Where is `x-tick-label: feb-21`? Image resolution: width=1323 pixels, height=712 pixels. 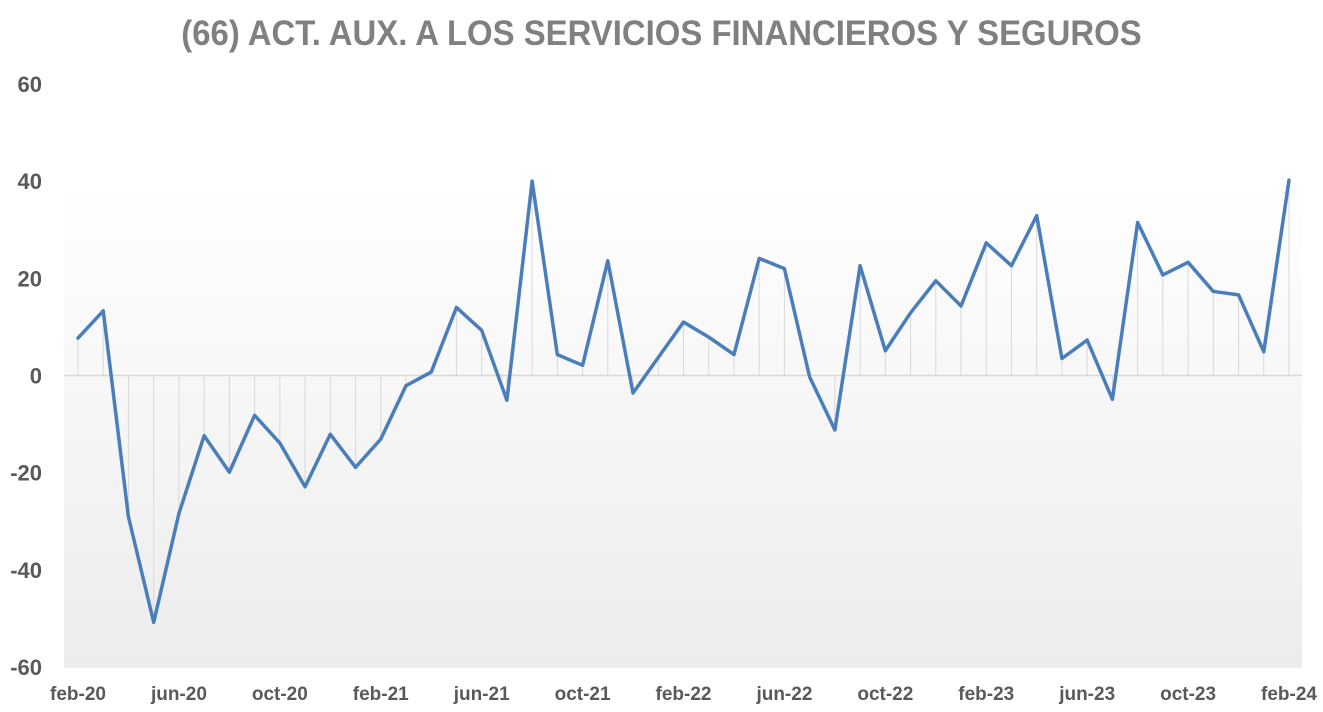
x-tick-label: feb-21 is located at coordinates (381, 694).